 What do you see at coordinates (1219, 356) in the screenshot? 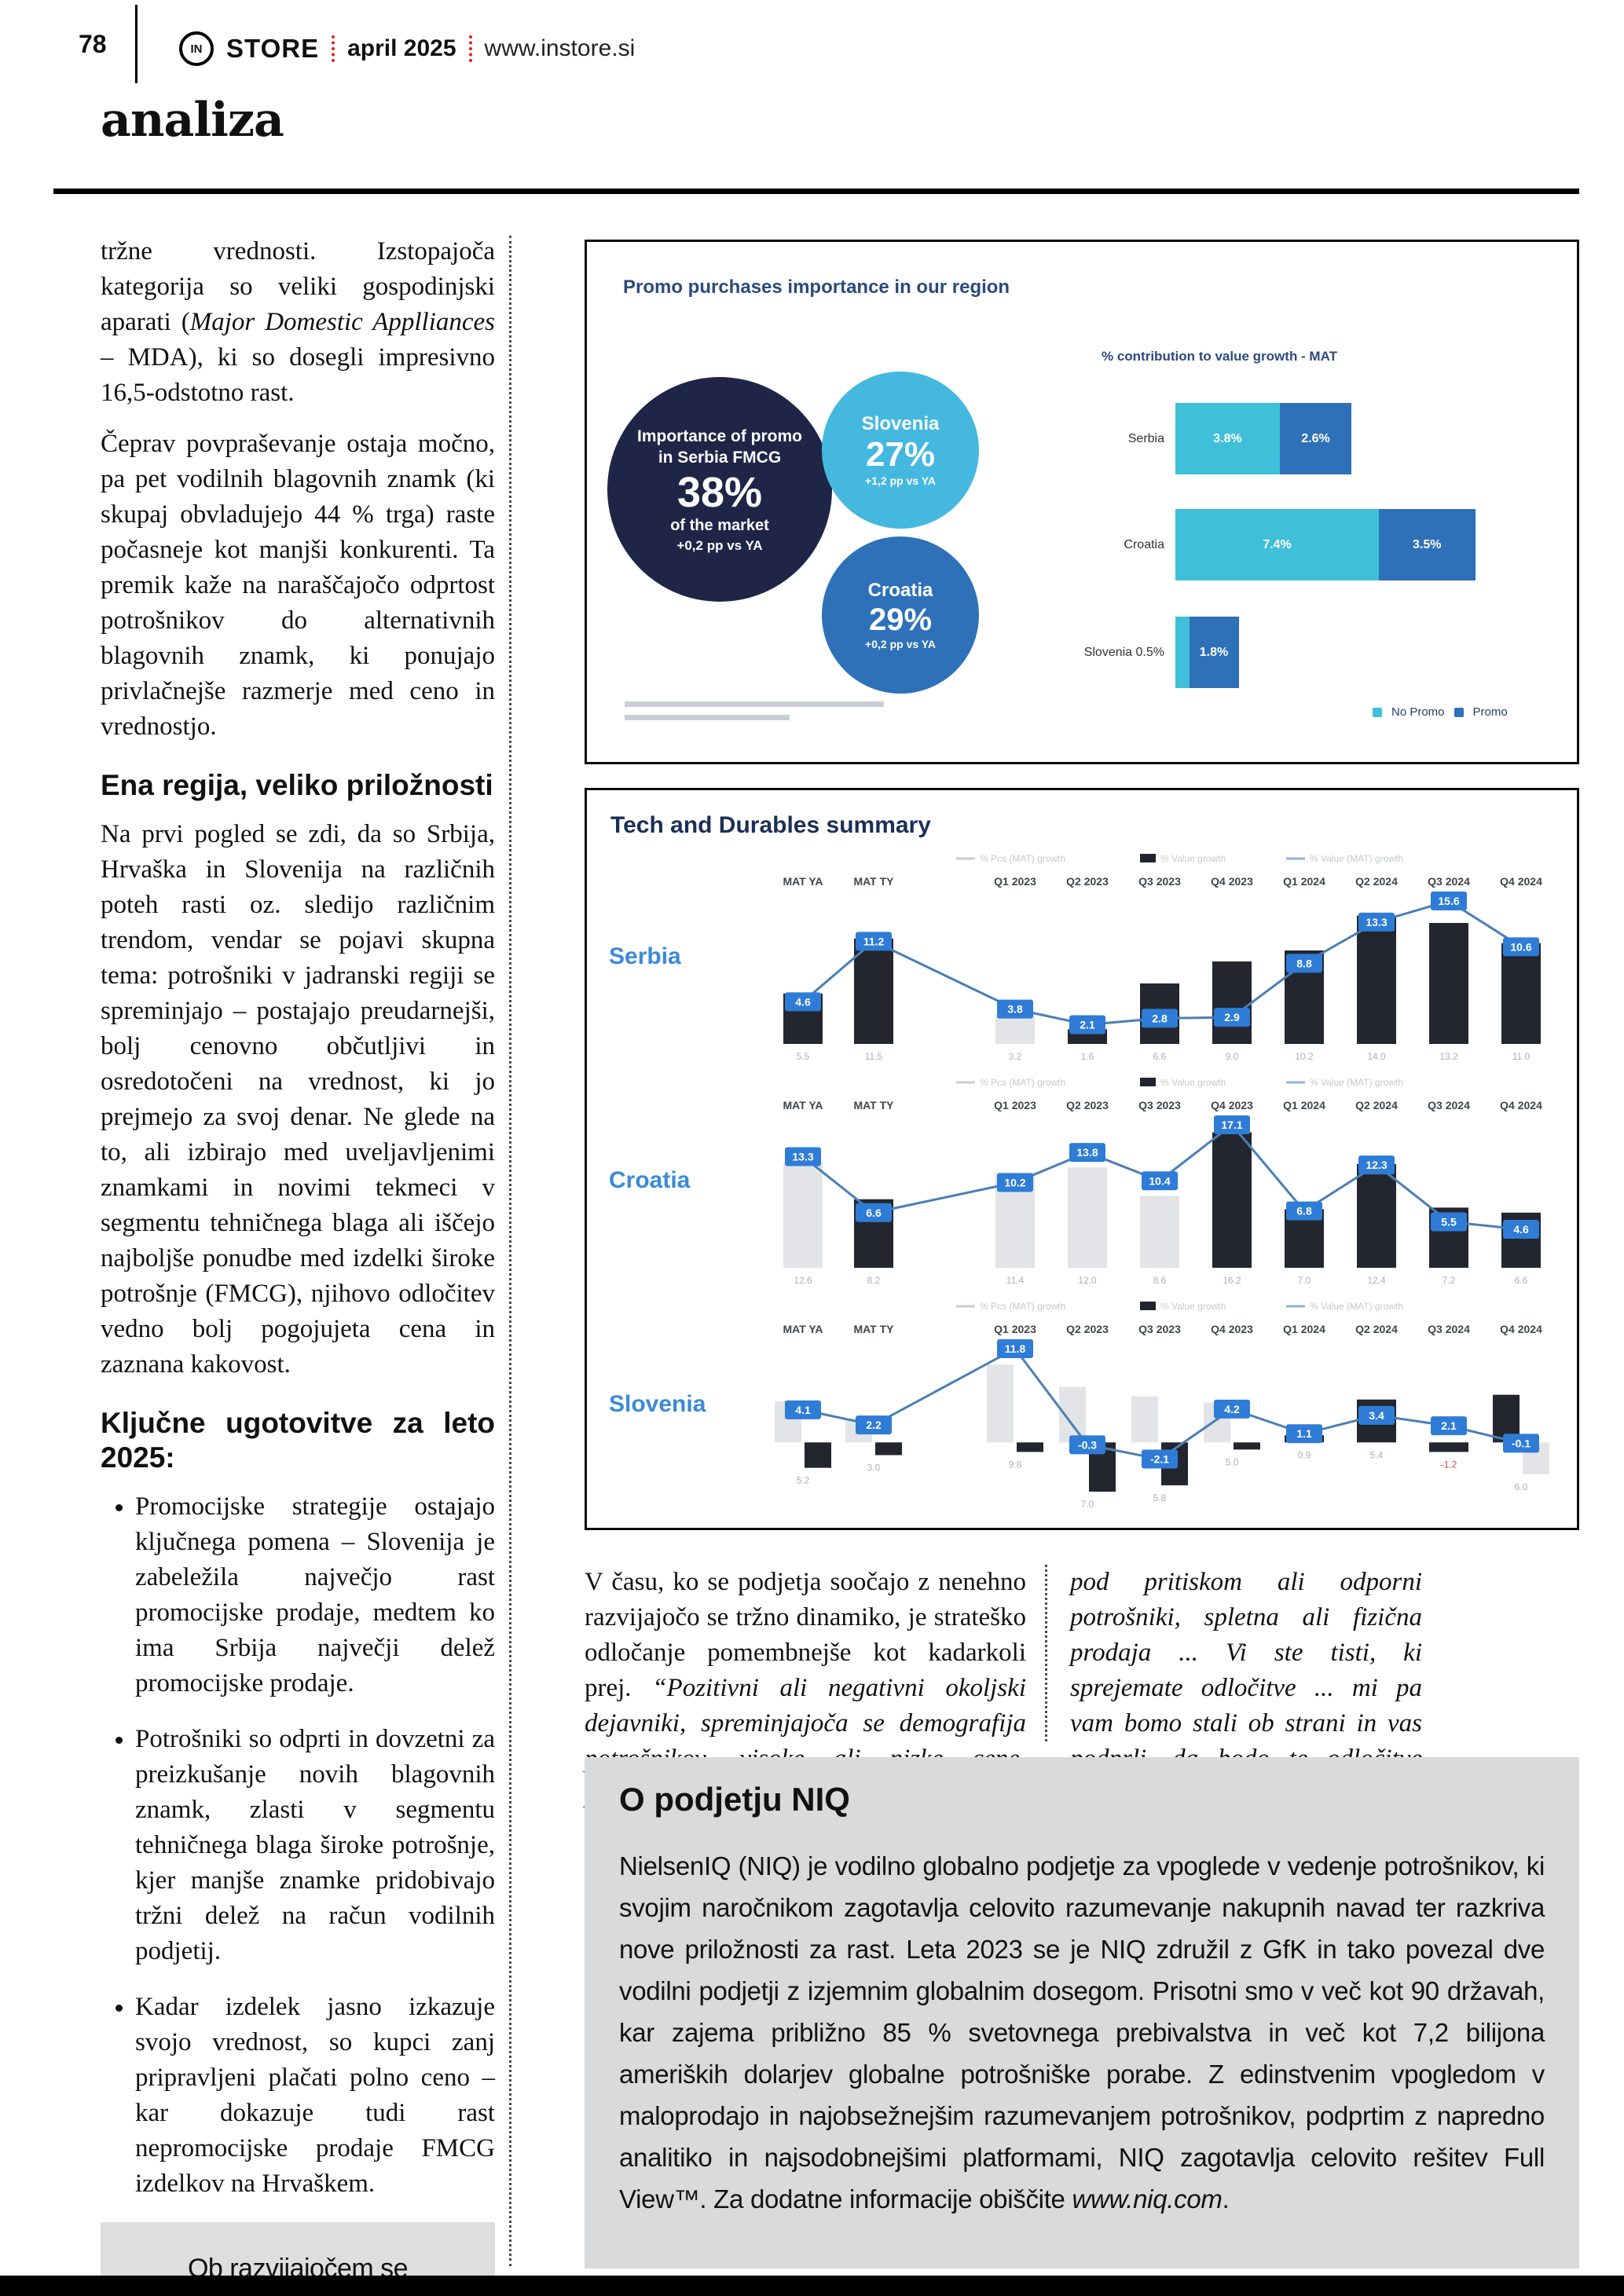
I see `bar-chart-title: % contribution to value growth - MAT` at bounding box center [1219, 356].